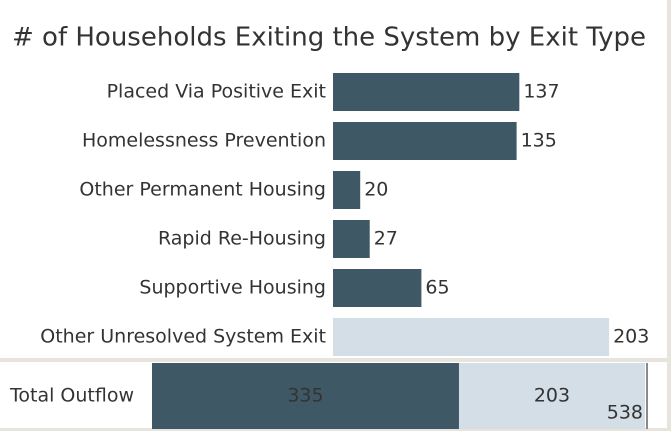 The image size is (671, 431). What do you see at coordinates (232, 288) in the screenshot?
I see `category-label: Supportive Housing` at bounding box center [232, 288].